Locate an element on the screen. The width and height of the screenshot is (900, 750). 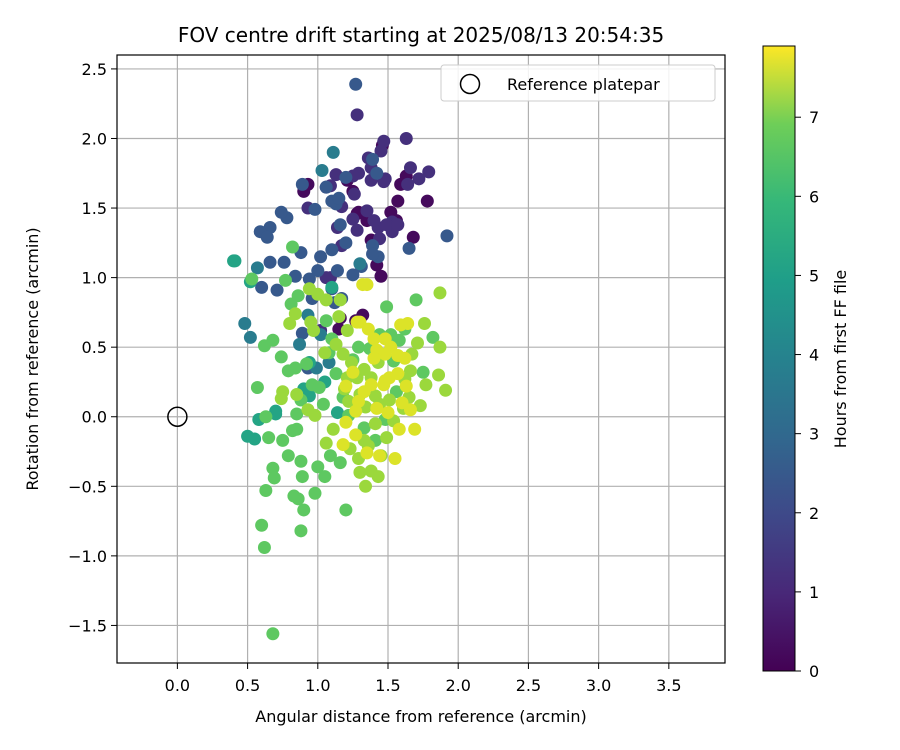
x-tick-label: 0.5 is located at coordinates (247, 685).